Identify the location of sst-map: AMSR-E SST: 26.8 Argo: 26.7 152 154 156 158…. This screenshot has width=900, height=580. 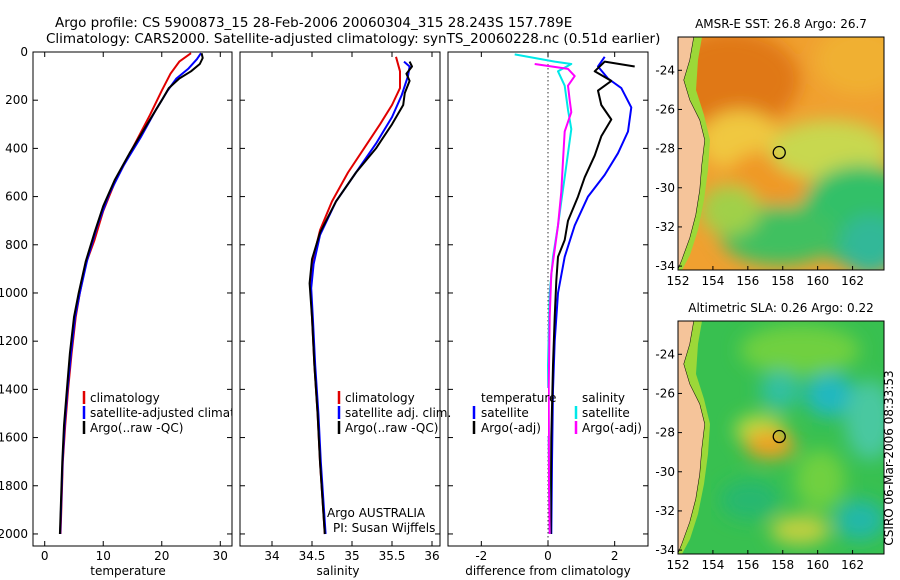
(770, 152).